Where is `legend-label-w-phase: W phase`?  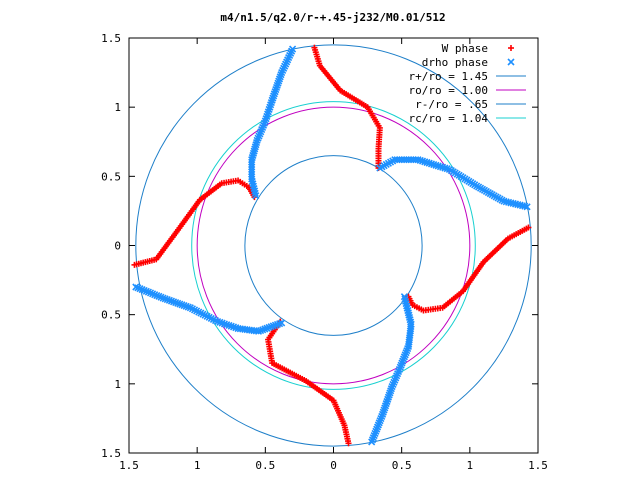 legend-label-w-phase: W phase is located at coordinates (465, 48).